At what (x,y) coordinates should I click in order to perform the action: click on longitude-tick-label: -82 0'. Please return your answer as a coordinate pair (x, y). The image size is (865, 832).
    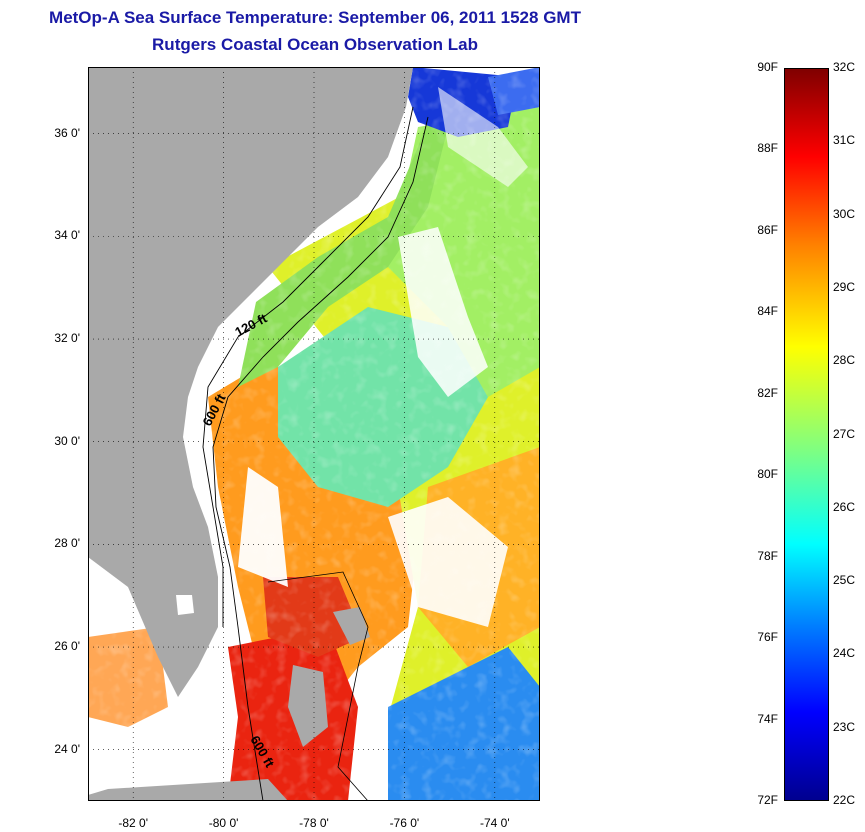
    Looking at the image, I should click on (133, 823).